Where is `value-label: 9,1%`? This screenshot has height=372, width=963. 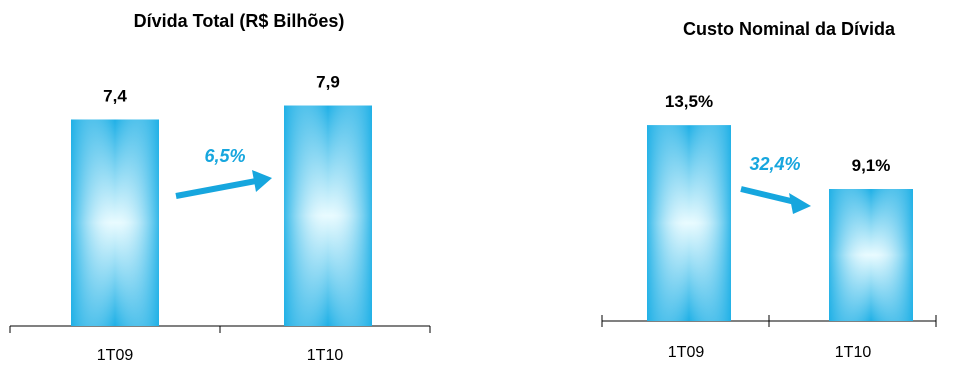
value-label: 9,1% is located at coordinates (871, 165).